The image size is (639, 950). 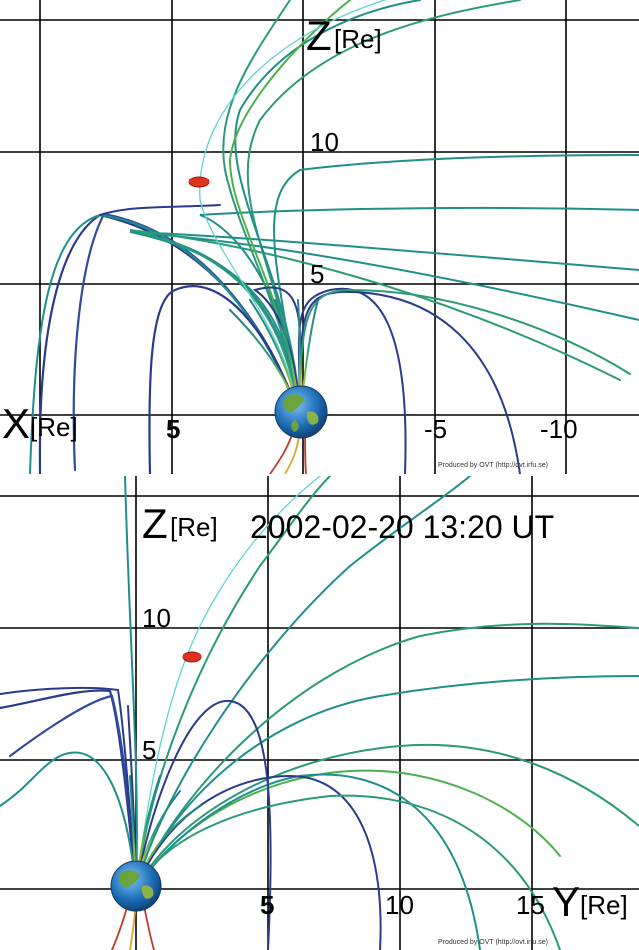 I want to click on x-tick-minus-10: -10, so click(x=559, y=429).